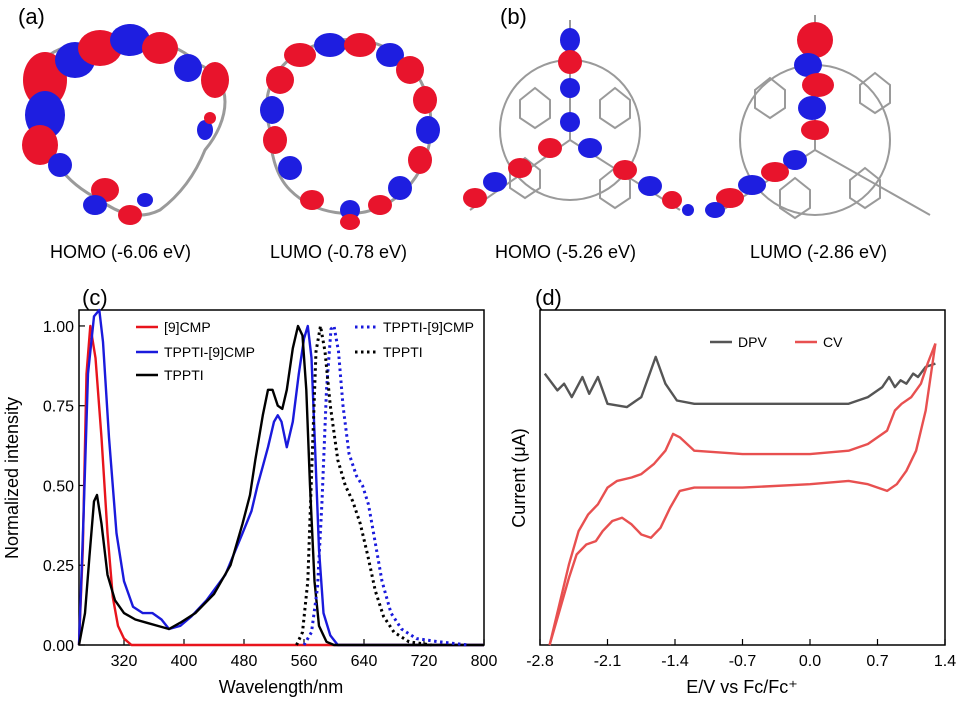  What do you see at coordinates (565, 252) in the screenshot?
I see `homo-caption-b: HOMO (-5.26 eV)` at bounding box center [565, 252].